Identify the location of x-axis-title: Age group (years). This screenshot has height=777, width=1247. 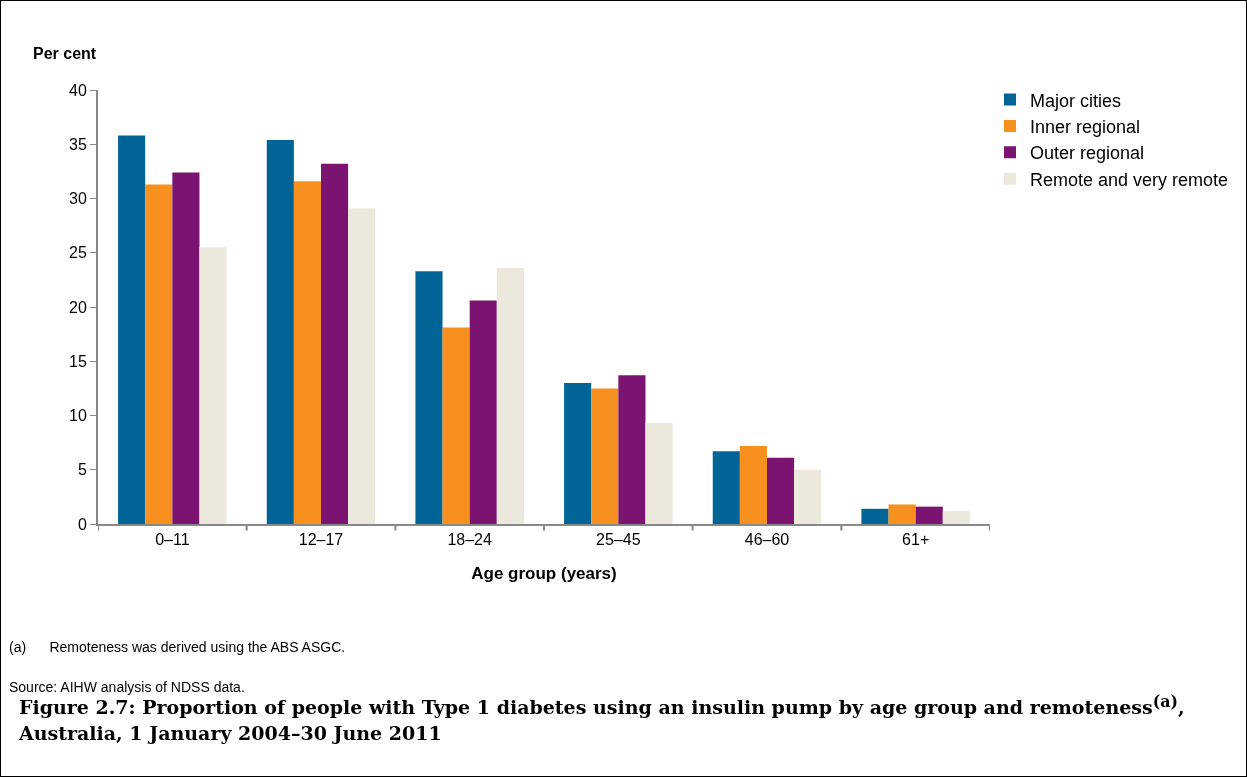
(544, 574).